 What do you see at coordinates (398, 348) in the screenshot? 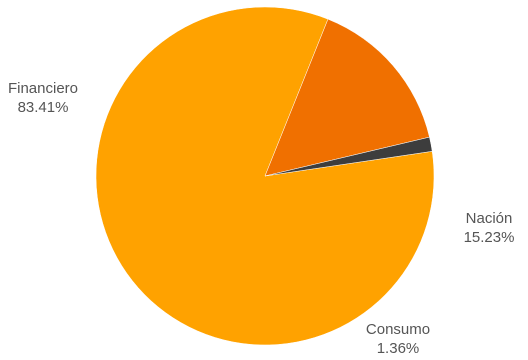
I see `label-consumo-value: 1.36%` at bounding box center [398, 348].